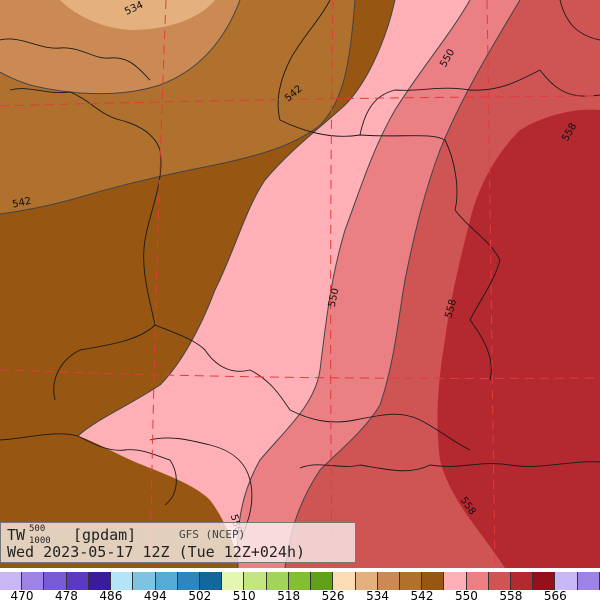 Image resolution: width=600 pixels, height=603 pixels. I want to click on valid-time: Wed 2023-05-17 12Z (Tue 12Z+024h), so click(156, 552).